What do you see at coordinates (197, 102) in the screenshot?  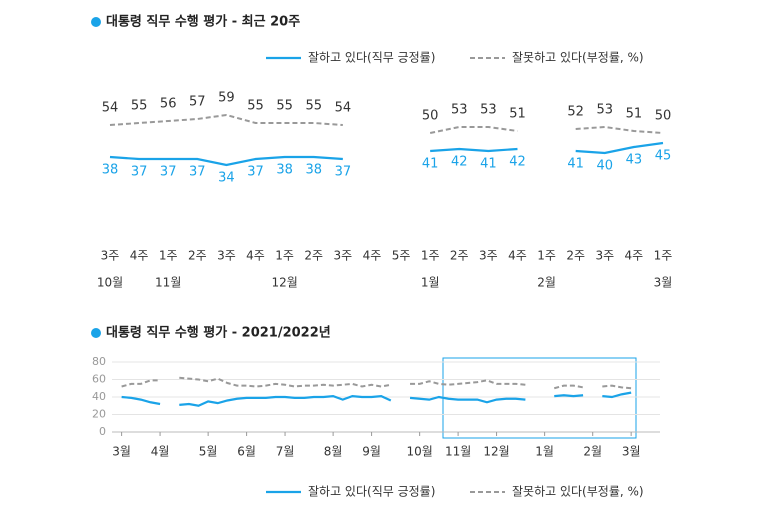 I see `data-label: 57` at bounding box center [197, 102].